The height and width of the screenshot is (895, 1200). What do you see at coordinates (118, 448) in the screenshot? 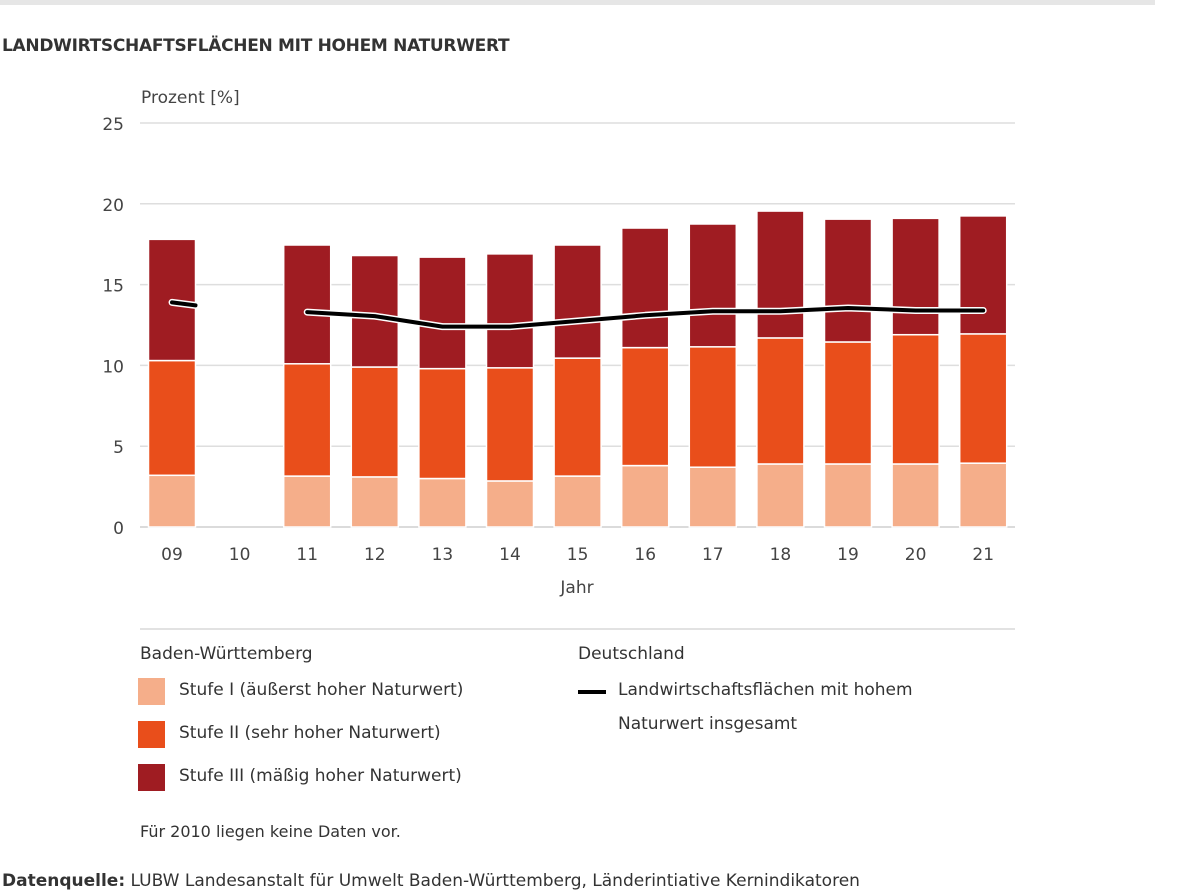
I see `y-tick-label: 5` at bounding box center [118, 448].